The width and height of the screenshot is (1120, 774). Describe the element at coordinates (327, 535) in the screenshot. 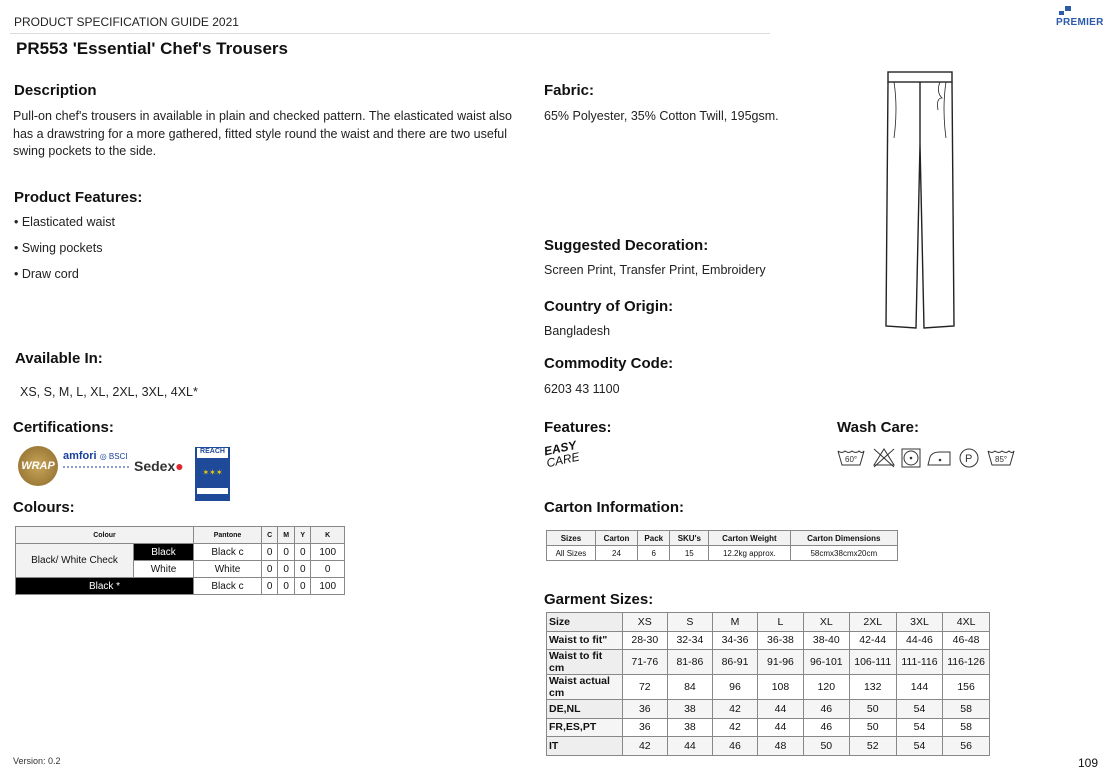

I see `col-header: K` at that location.